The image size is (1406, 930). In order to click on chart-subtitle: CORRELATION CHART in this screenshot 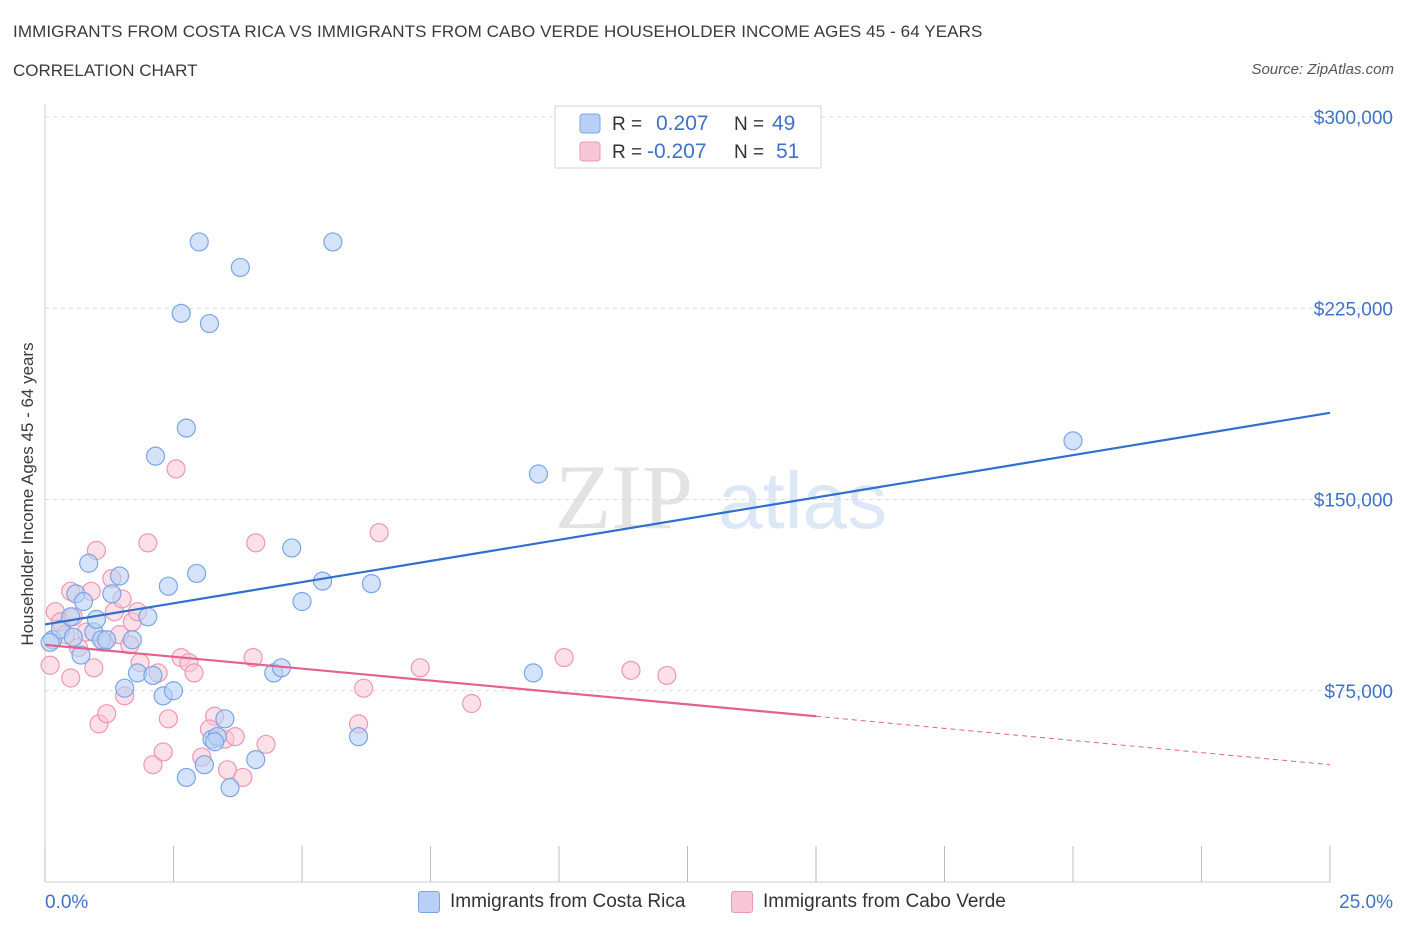, I will do `click(105, 70)`.